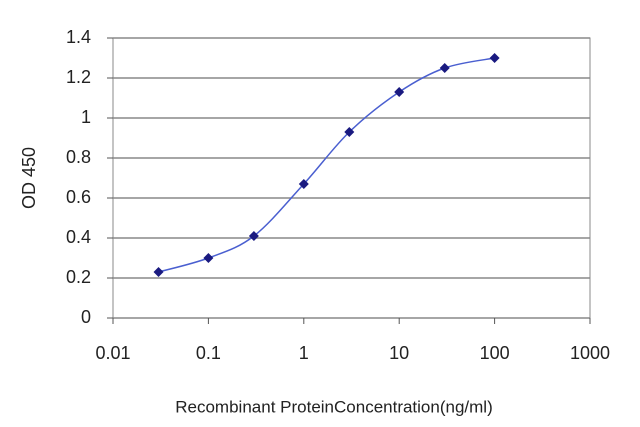  Describe the element at coordinates (208, 353) in the screenshot. I see `x-tick-label: 0.1` at that location.